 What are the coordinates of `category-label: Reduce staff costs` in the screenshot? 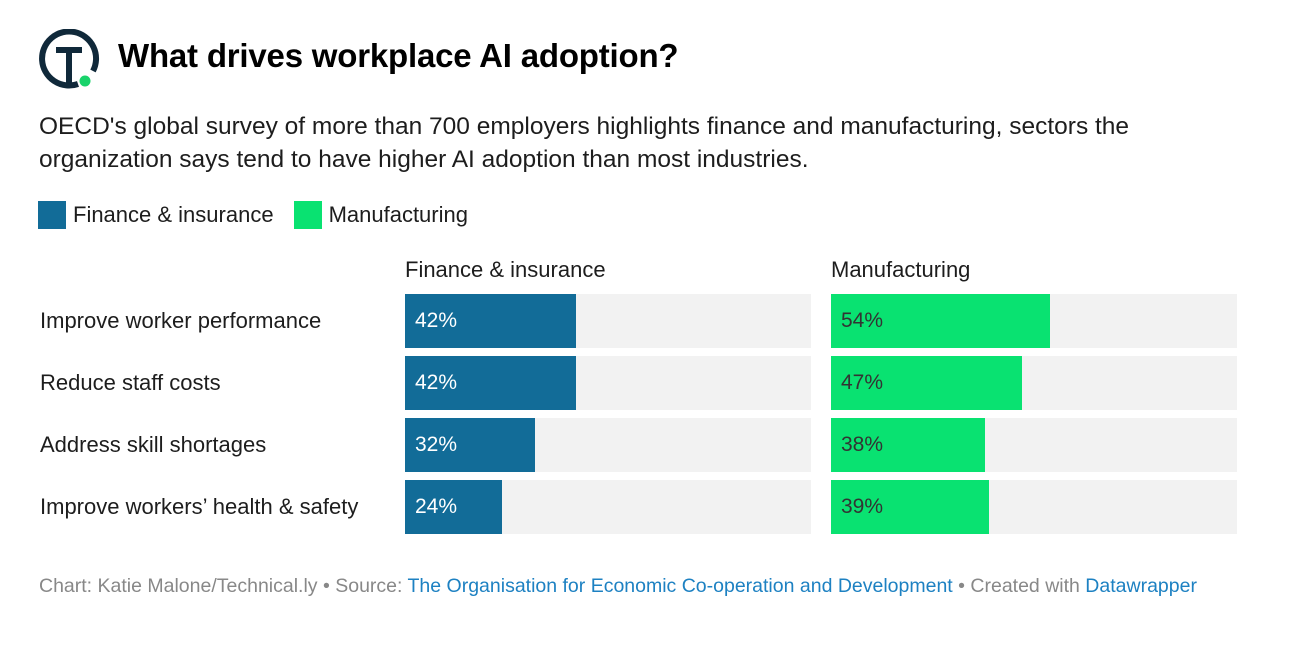 It's located at (130, 382).